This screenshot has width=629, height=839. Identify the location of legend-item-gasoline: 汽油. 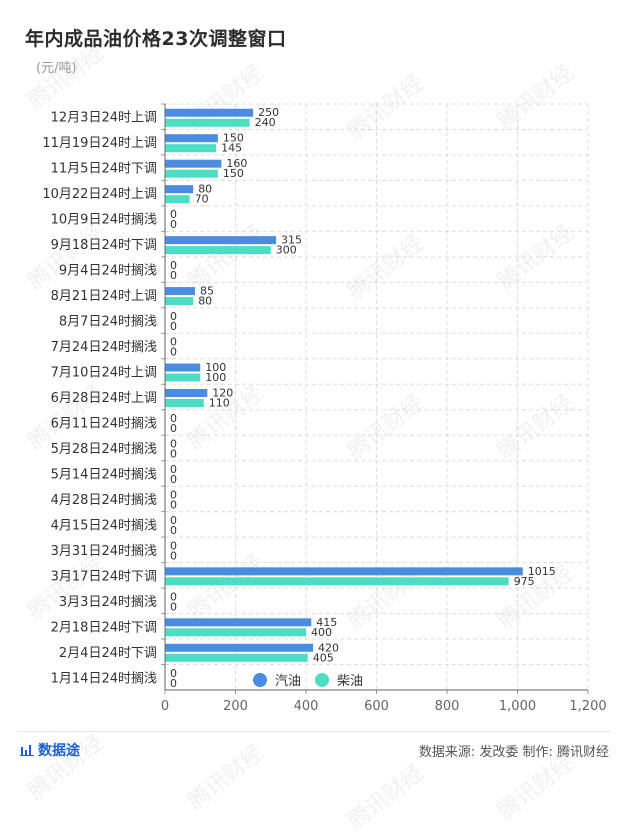
(277, 679).